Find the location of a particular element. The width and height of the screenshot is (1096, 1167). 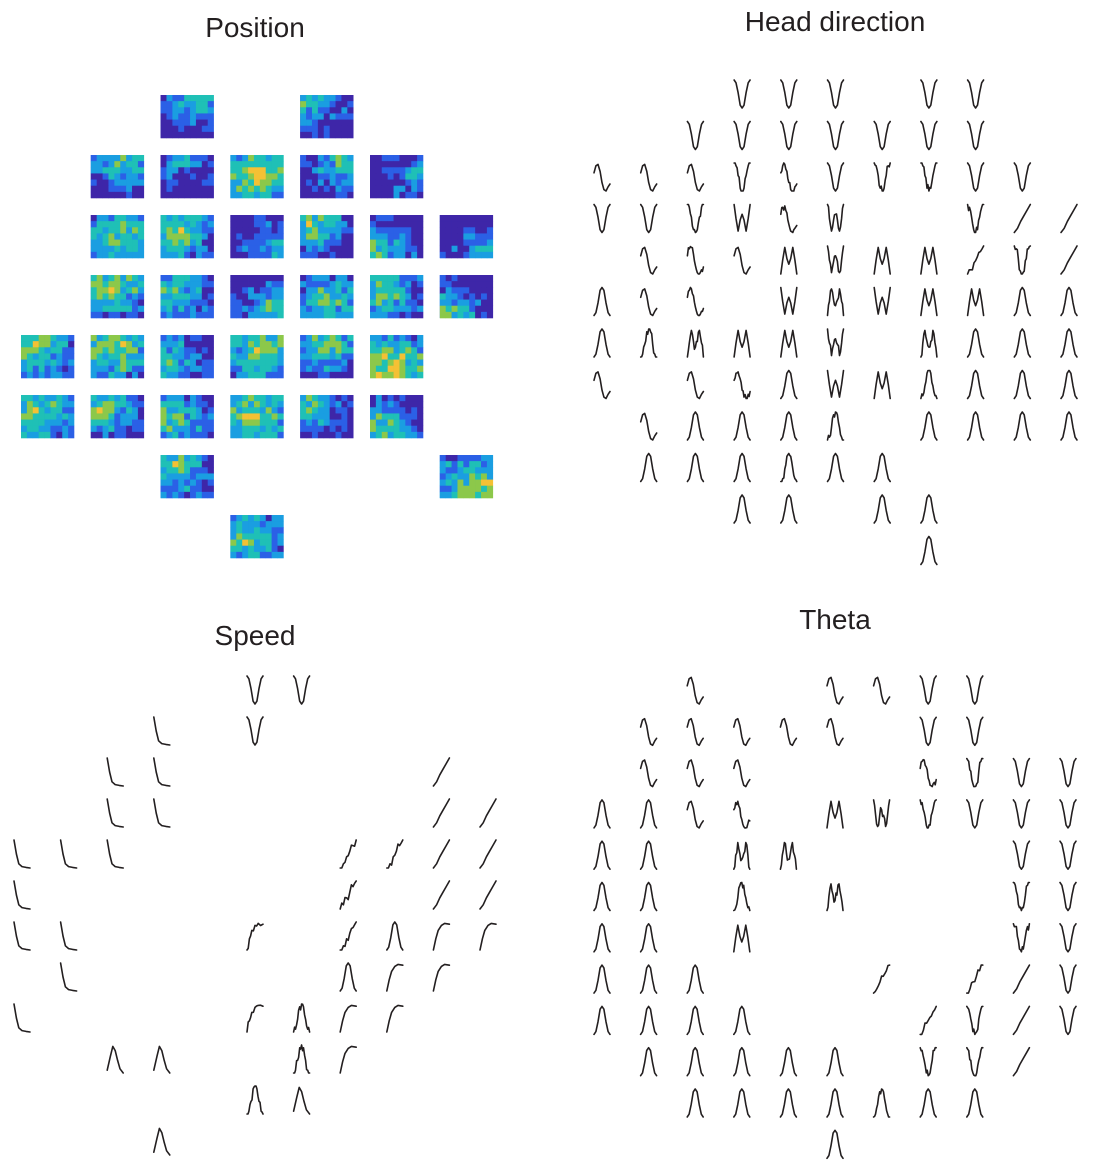

speed-title: Speed is located at coordinates (255, 635).